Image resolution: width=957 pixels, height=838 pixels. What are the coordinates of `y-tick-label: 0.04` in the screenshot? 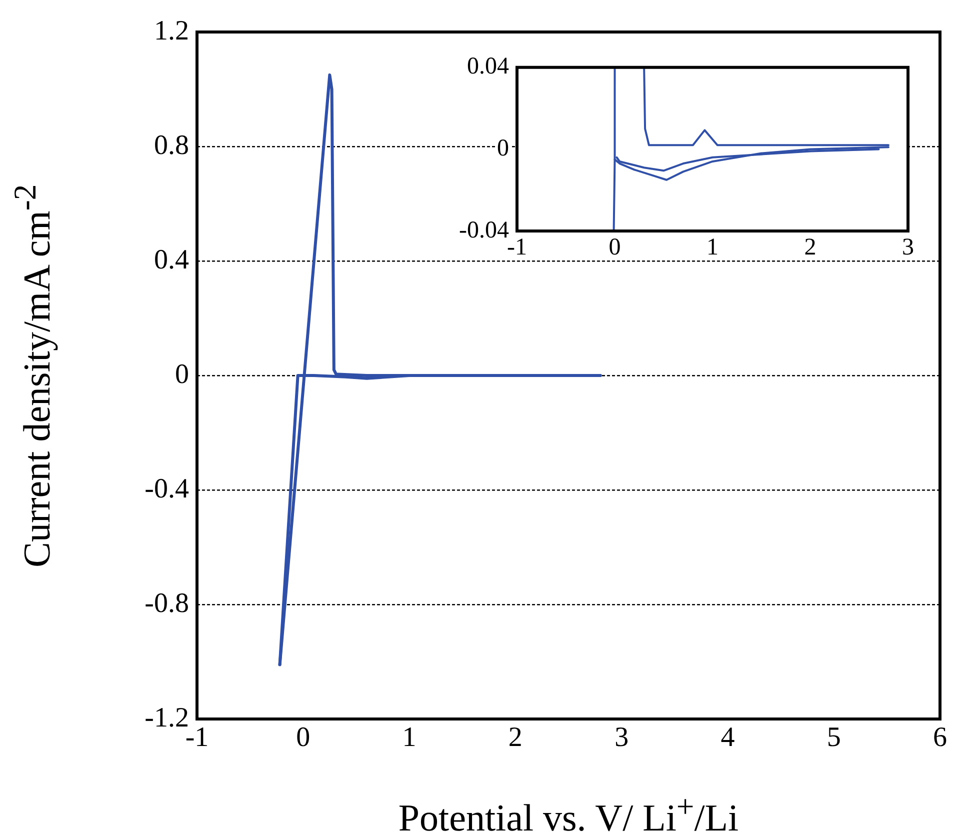 It's located at (488, 67).